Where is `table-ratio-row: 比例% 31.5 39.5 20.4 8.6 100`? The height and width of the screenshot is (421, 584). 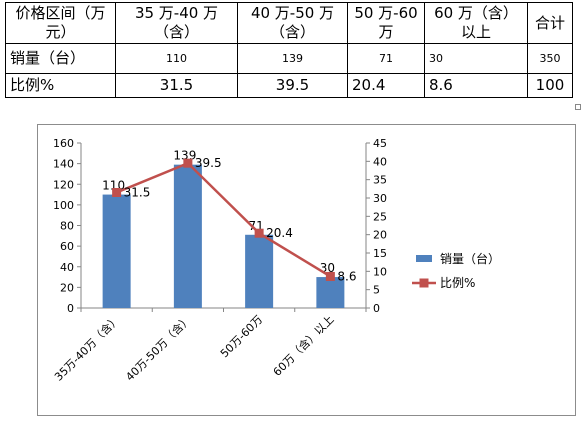
table-ratio-row: 比例% 31.5 39.5 20.4 8.6 100 is located at coordinates (289, 85).